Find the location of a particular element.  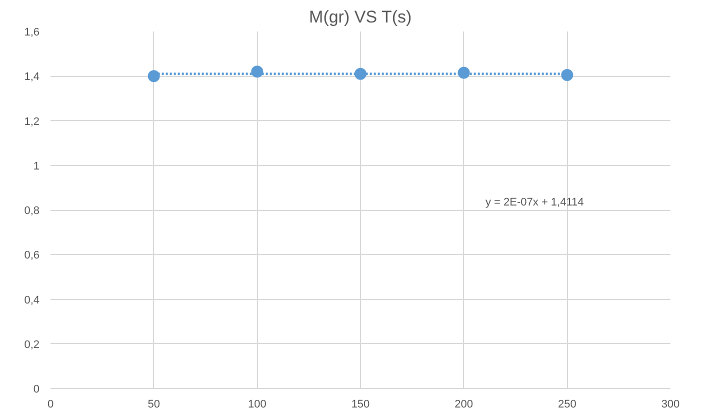

x-tick-label: 0 is located at coordinates (50, 404).